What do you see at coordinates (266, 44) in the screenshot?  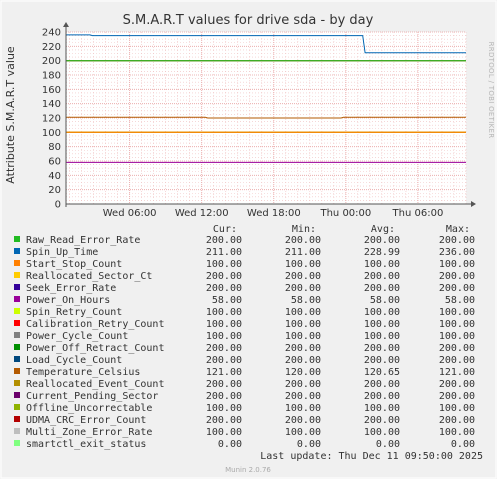 I see `series-line-spin-up-time` at bounding box center [266, 44].